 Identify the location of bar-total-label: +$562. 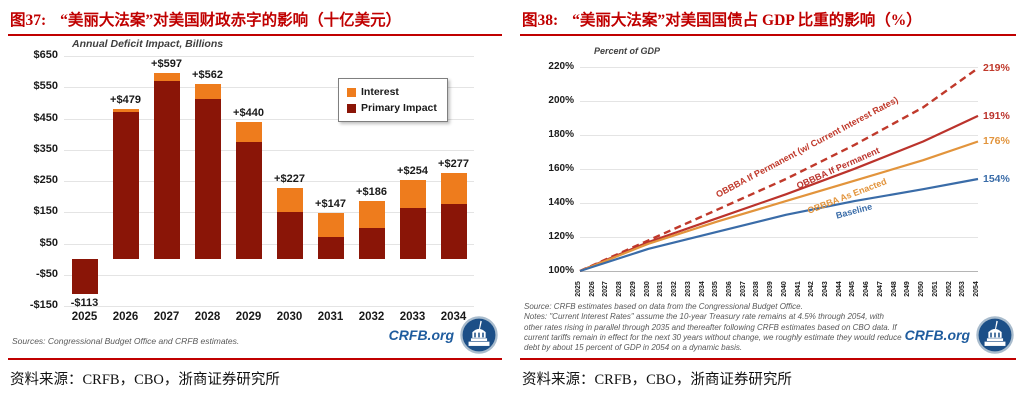
(207, 74).